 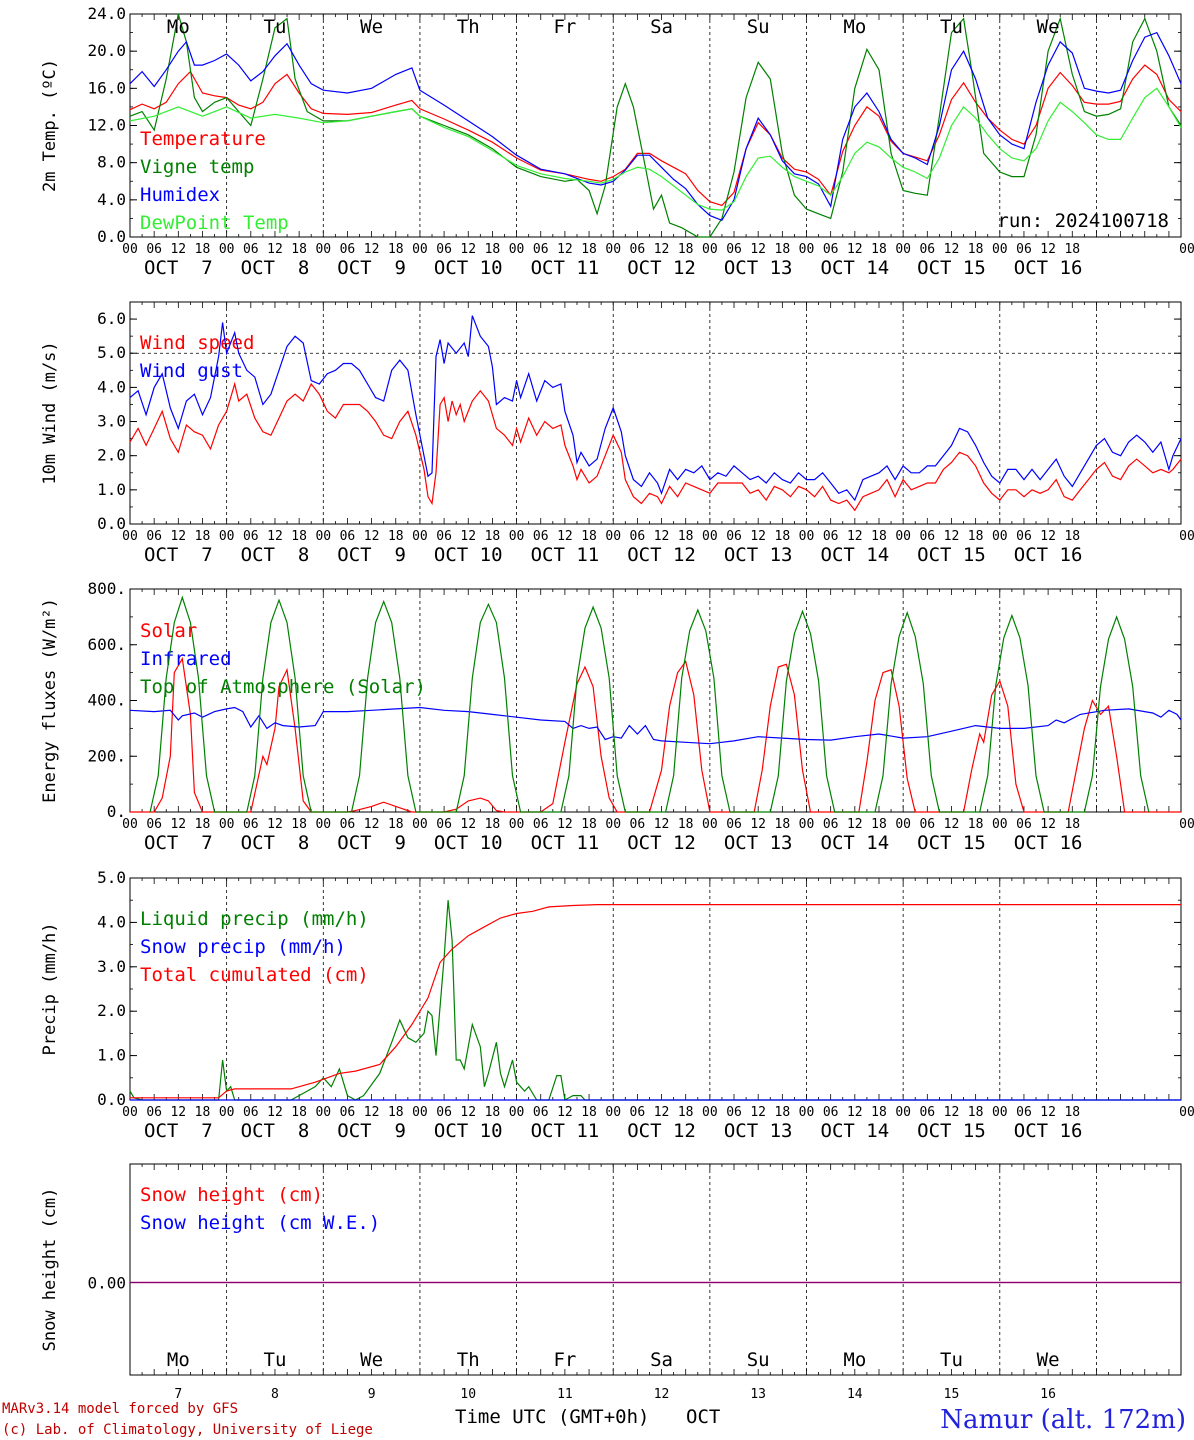 I want to click on y-axis-label: Energy fluxes (W/m²), so click(x=50, y=700).